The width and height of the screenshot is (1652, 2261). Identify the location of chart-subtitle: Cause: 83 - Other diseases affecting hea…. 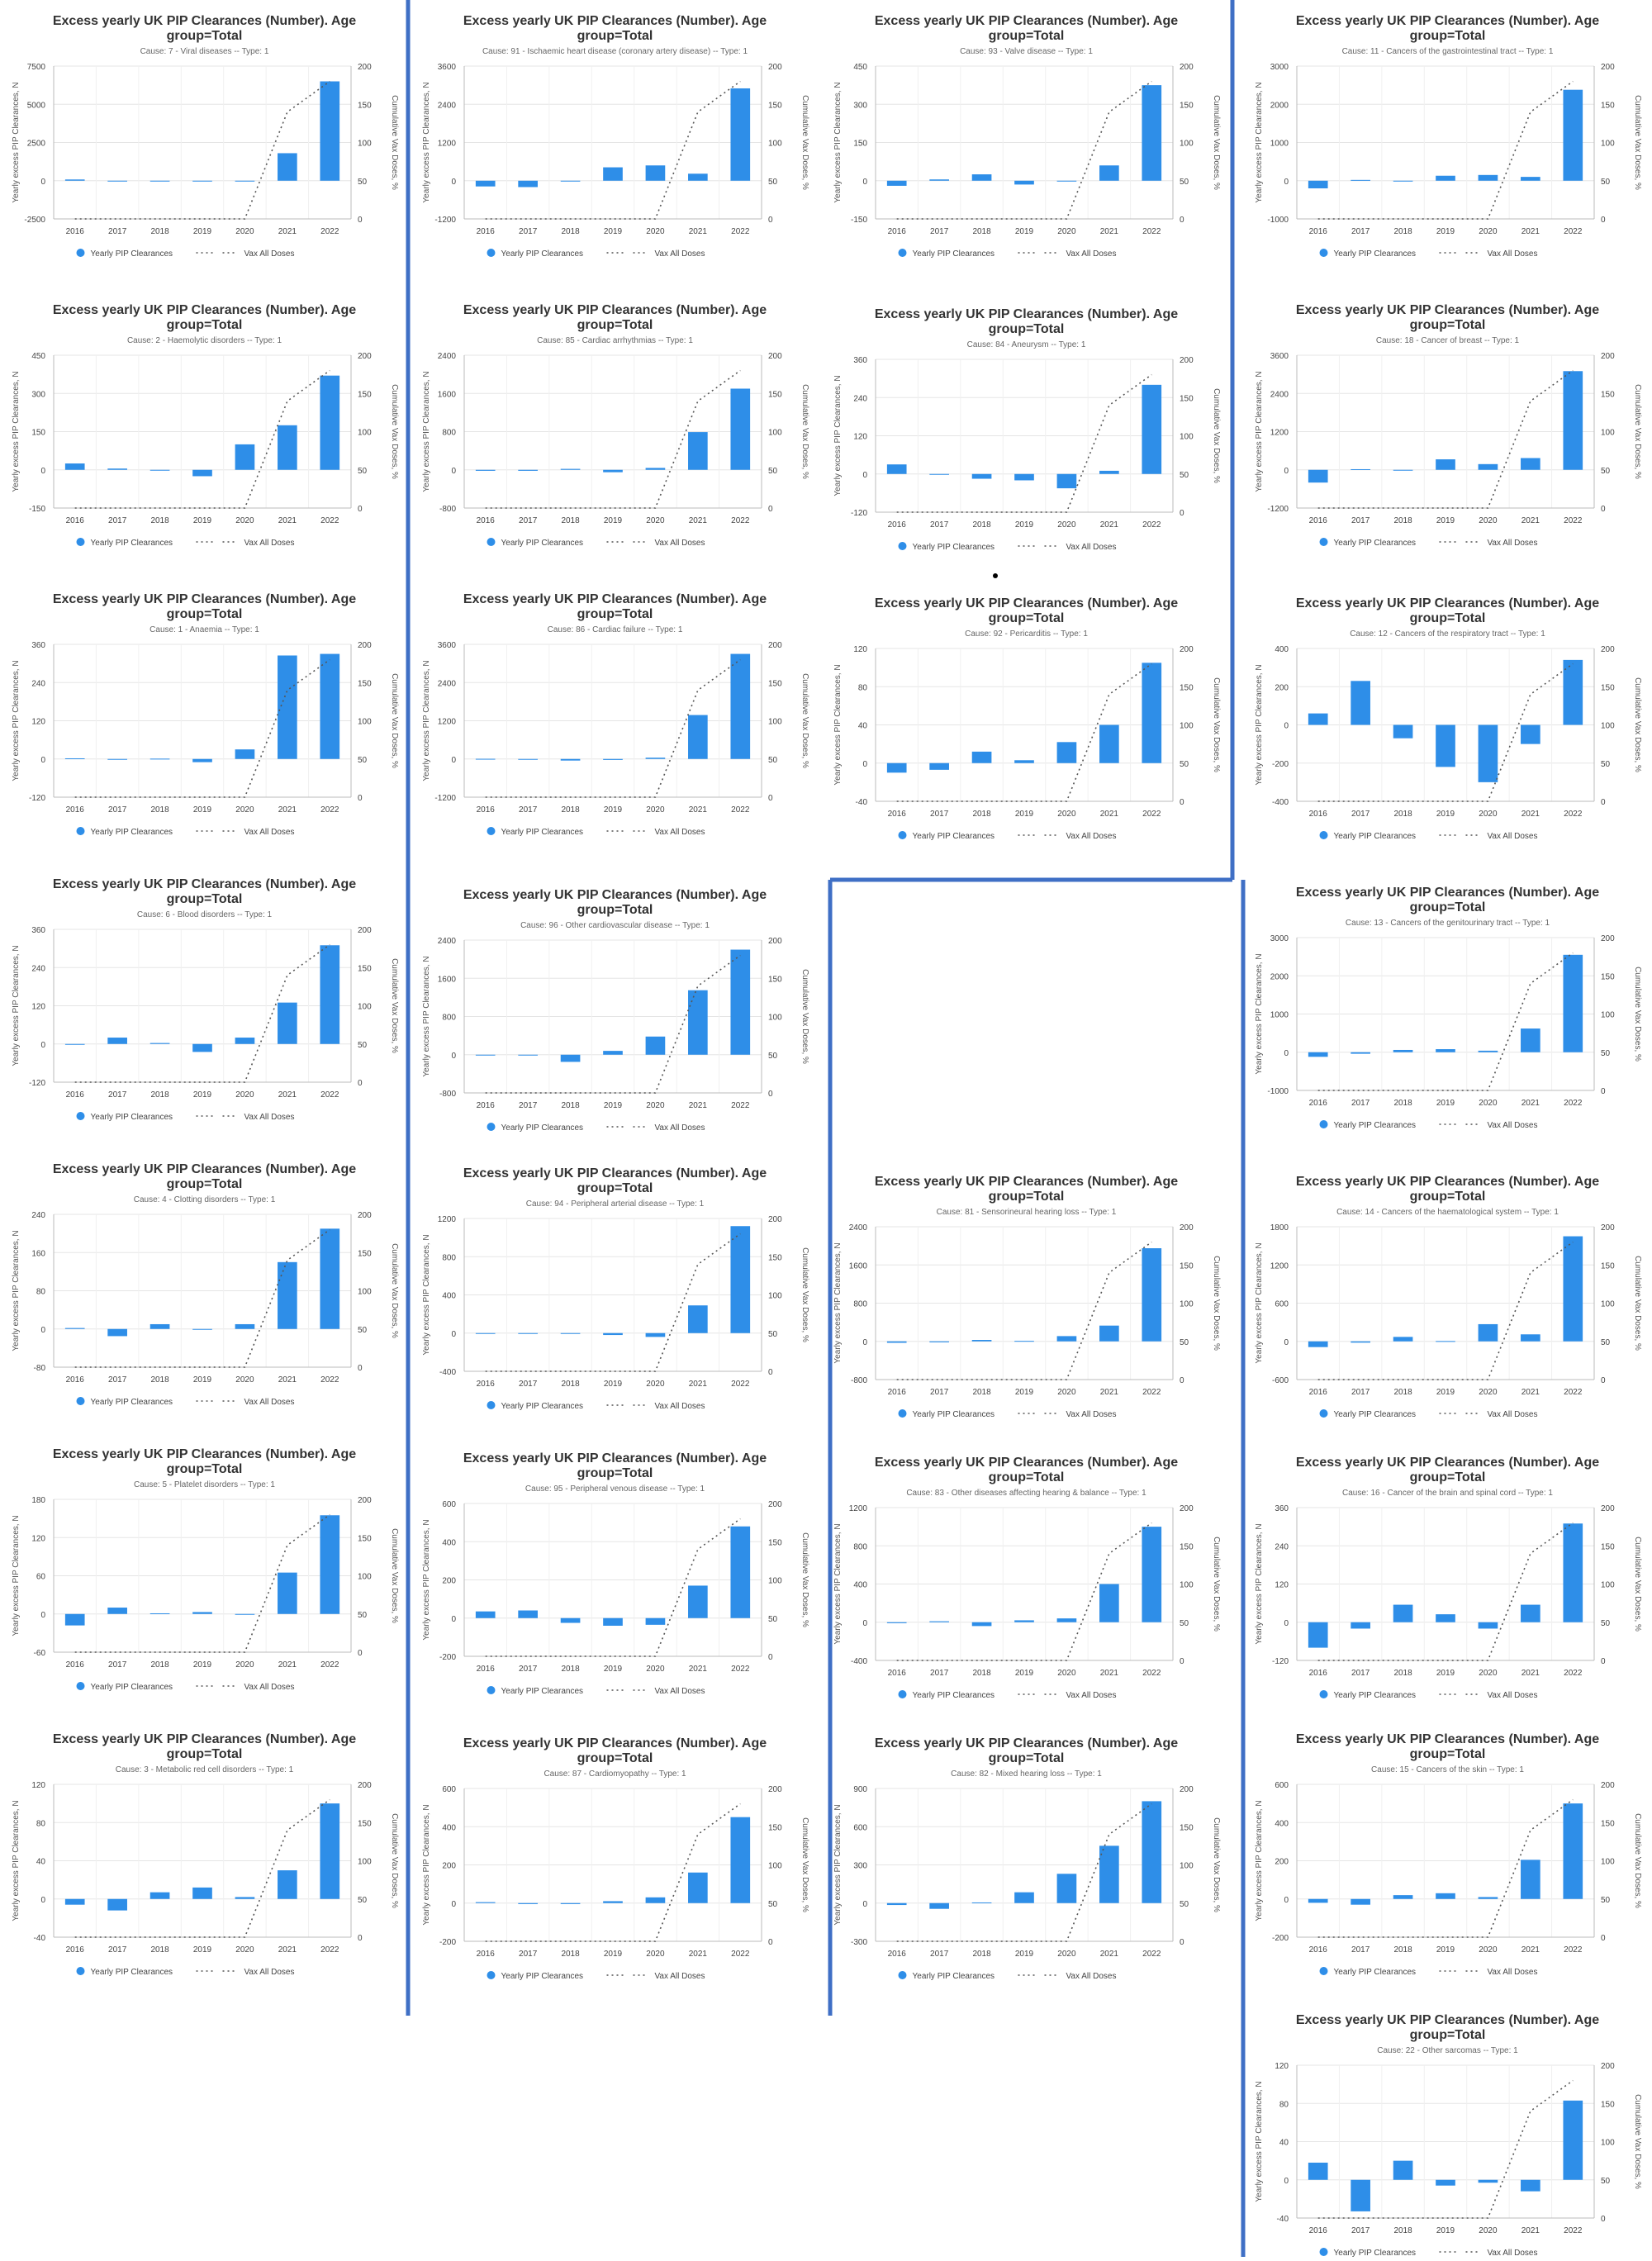
(1026, 1493).